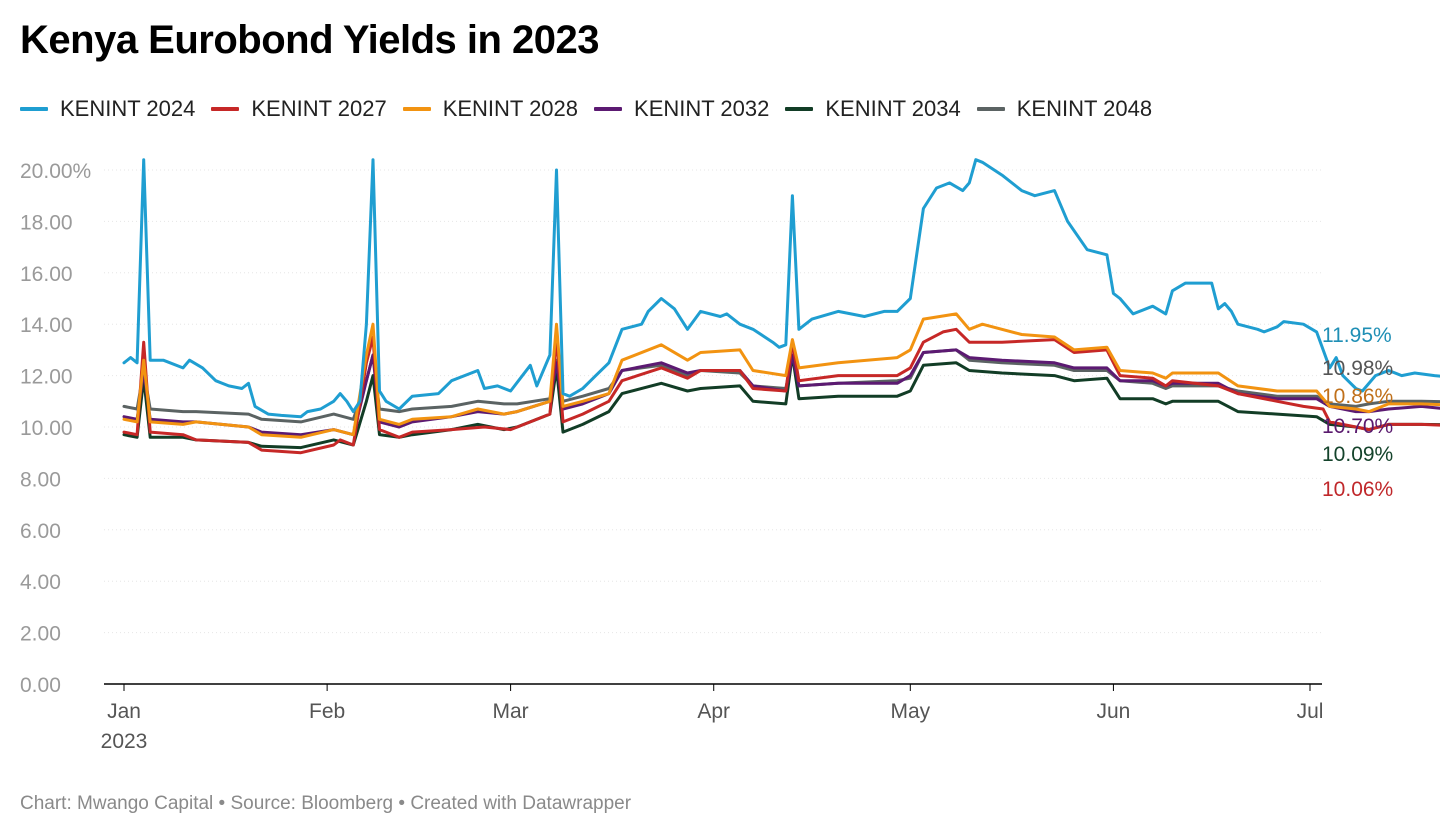 The image size is (1440, 840). I want to click on y-tick-label: 20.00%, so click(55, 171).